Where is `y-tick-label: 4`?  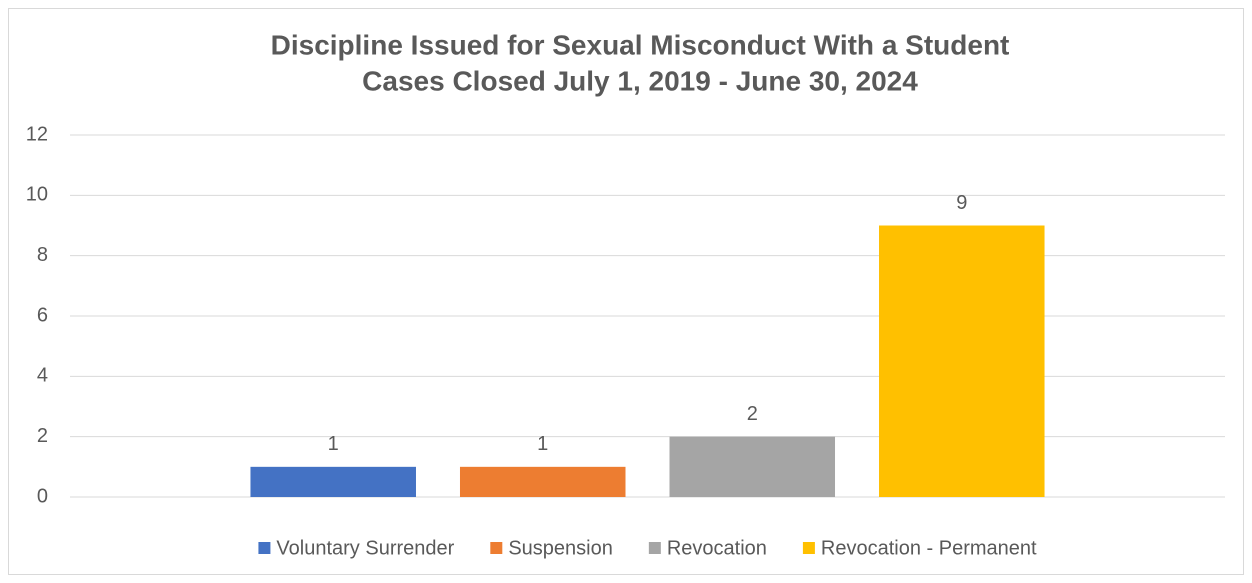
y-tick-label: 4 is located at coordinates (42, 376).